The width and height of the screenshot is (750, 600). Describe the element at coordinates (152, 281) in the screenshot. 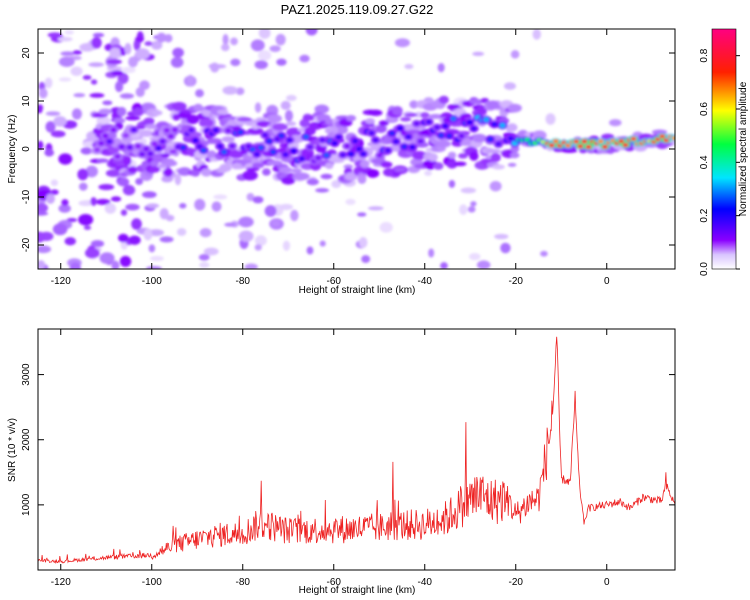

I see `x-tick-label: -100` at that location.